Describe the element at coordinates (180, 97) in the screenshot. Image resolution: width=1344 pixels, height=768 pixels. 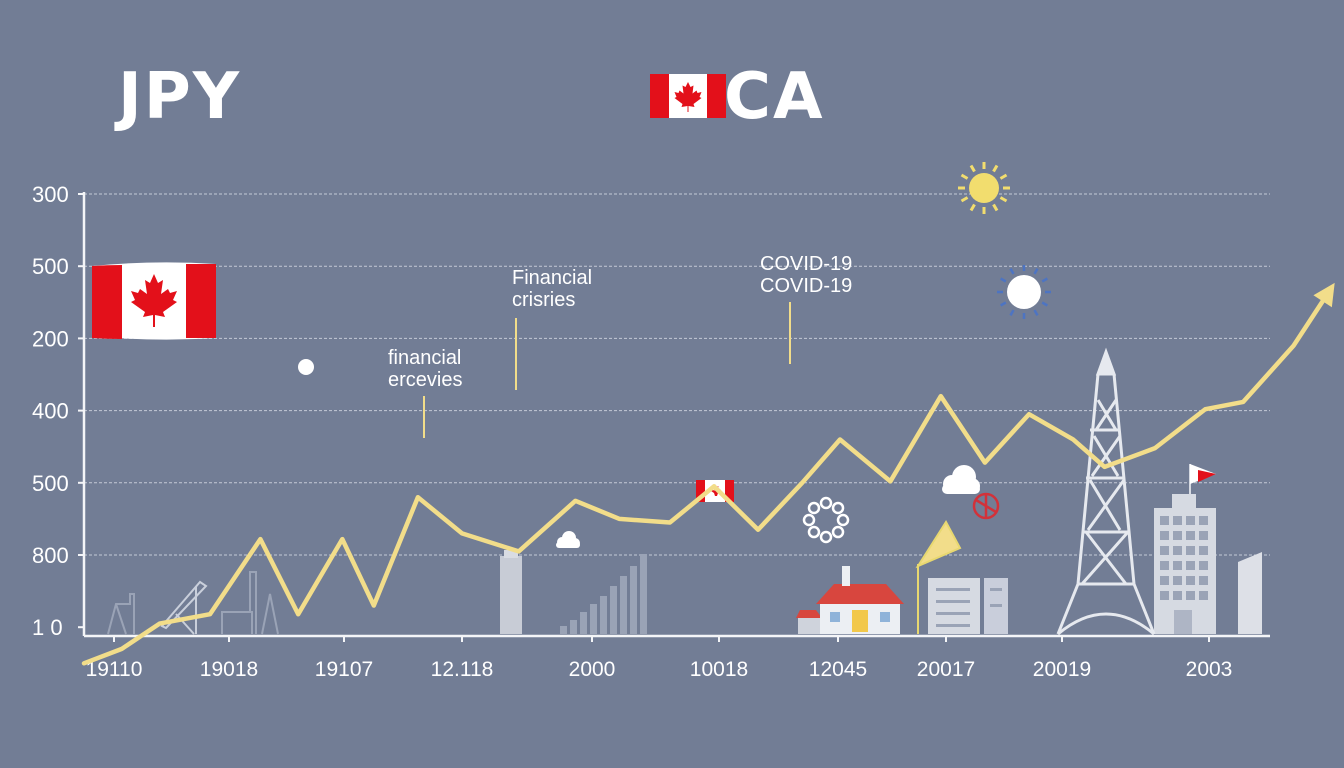
I see `currency-title-jpy: JPY` at that location.